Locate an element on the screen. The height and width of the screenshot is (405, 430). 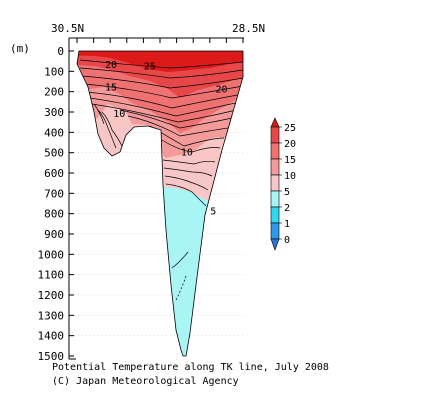
colorbar-level-label: 2 is located at coordinates (287, 208).